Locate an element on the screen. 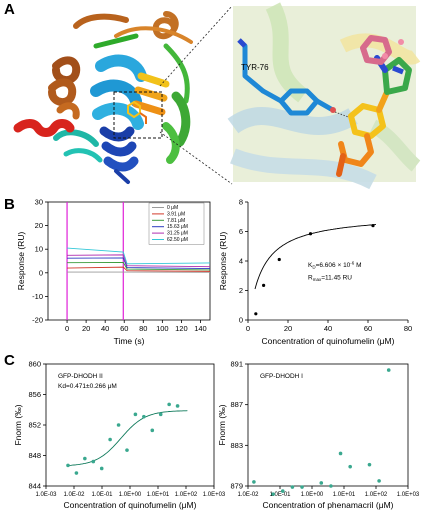 This screenshot has width=421, height=520. rmax-subscript: max is located at coordinates (317, 279).